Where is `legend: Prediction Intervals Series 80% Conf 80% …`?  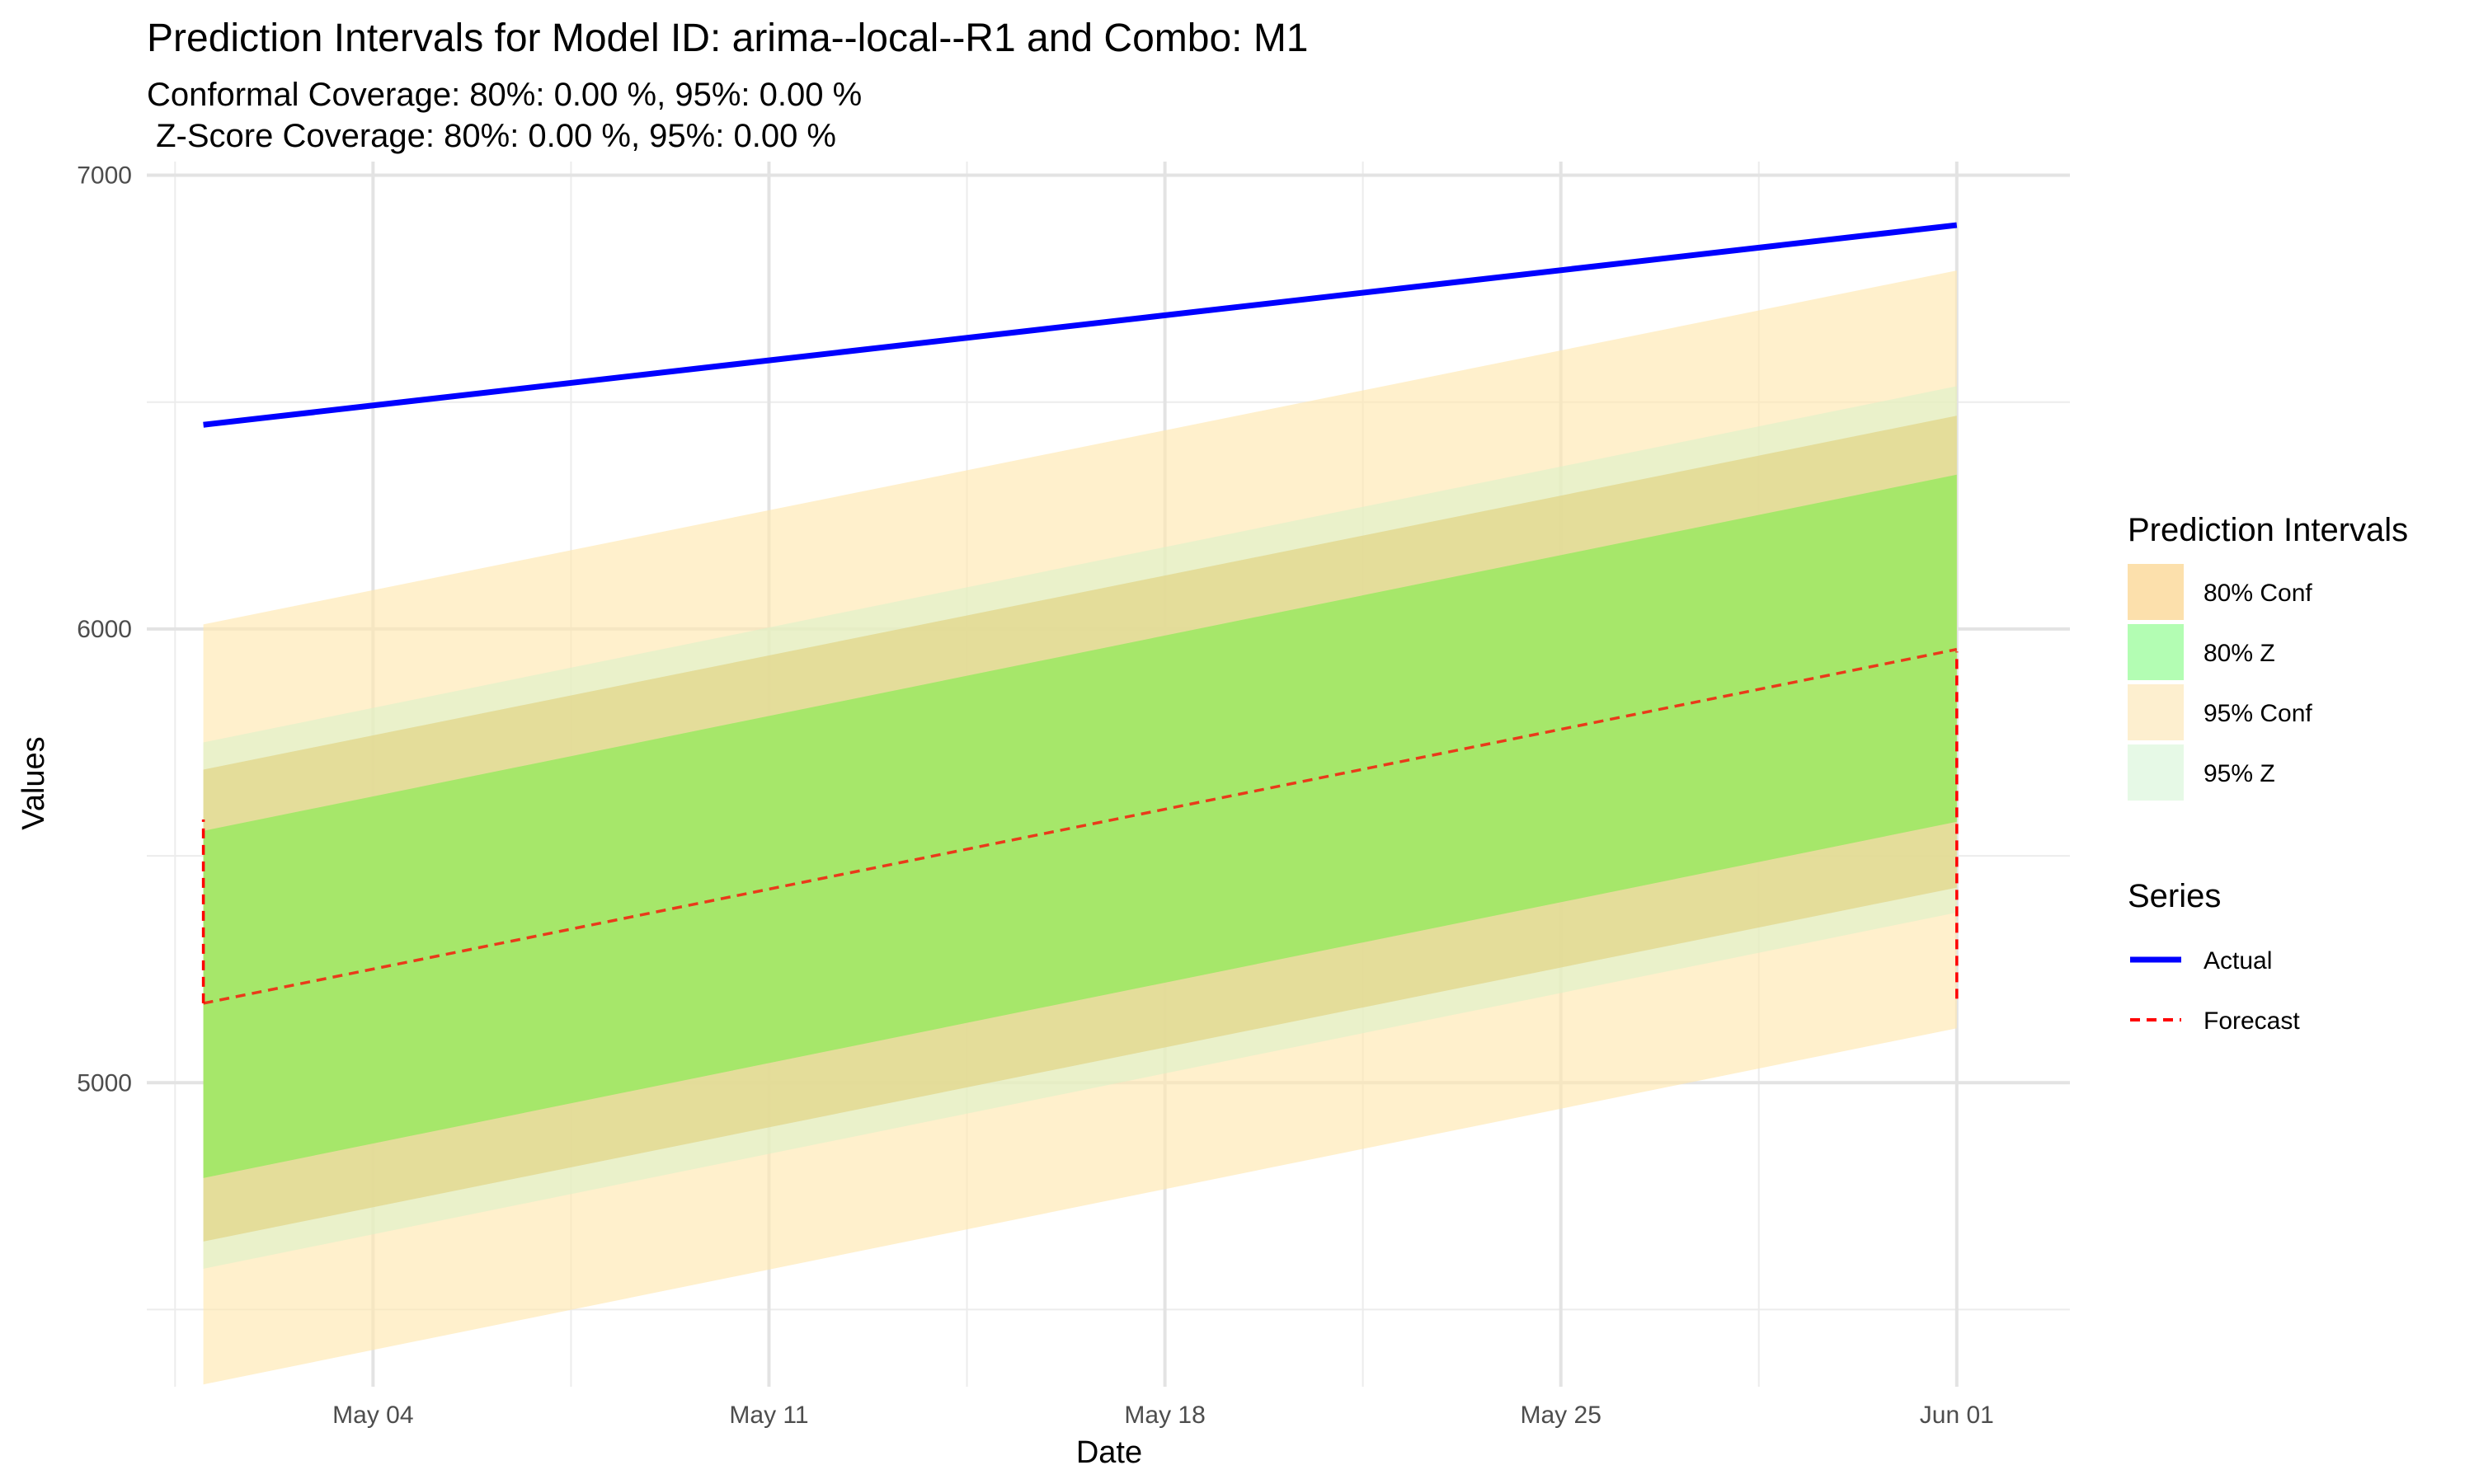
legend: Prediction Intervals Series 80% Conf 80% … is located at coordinates (2268, 773).